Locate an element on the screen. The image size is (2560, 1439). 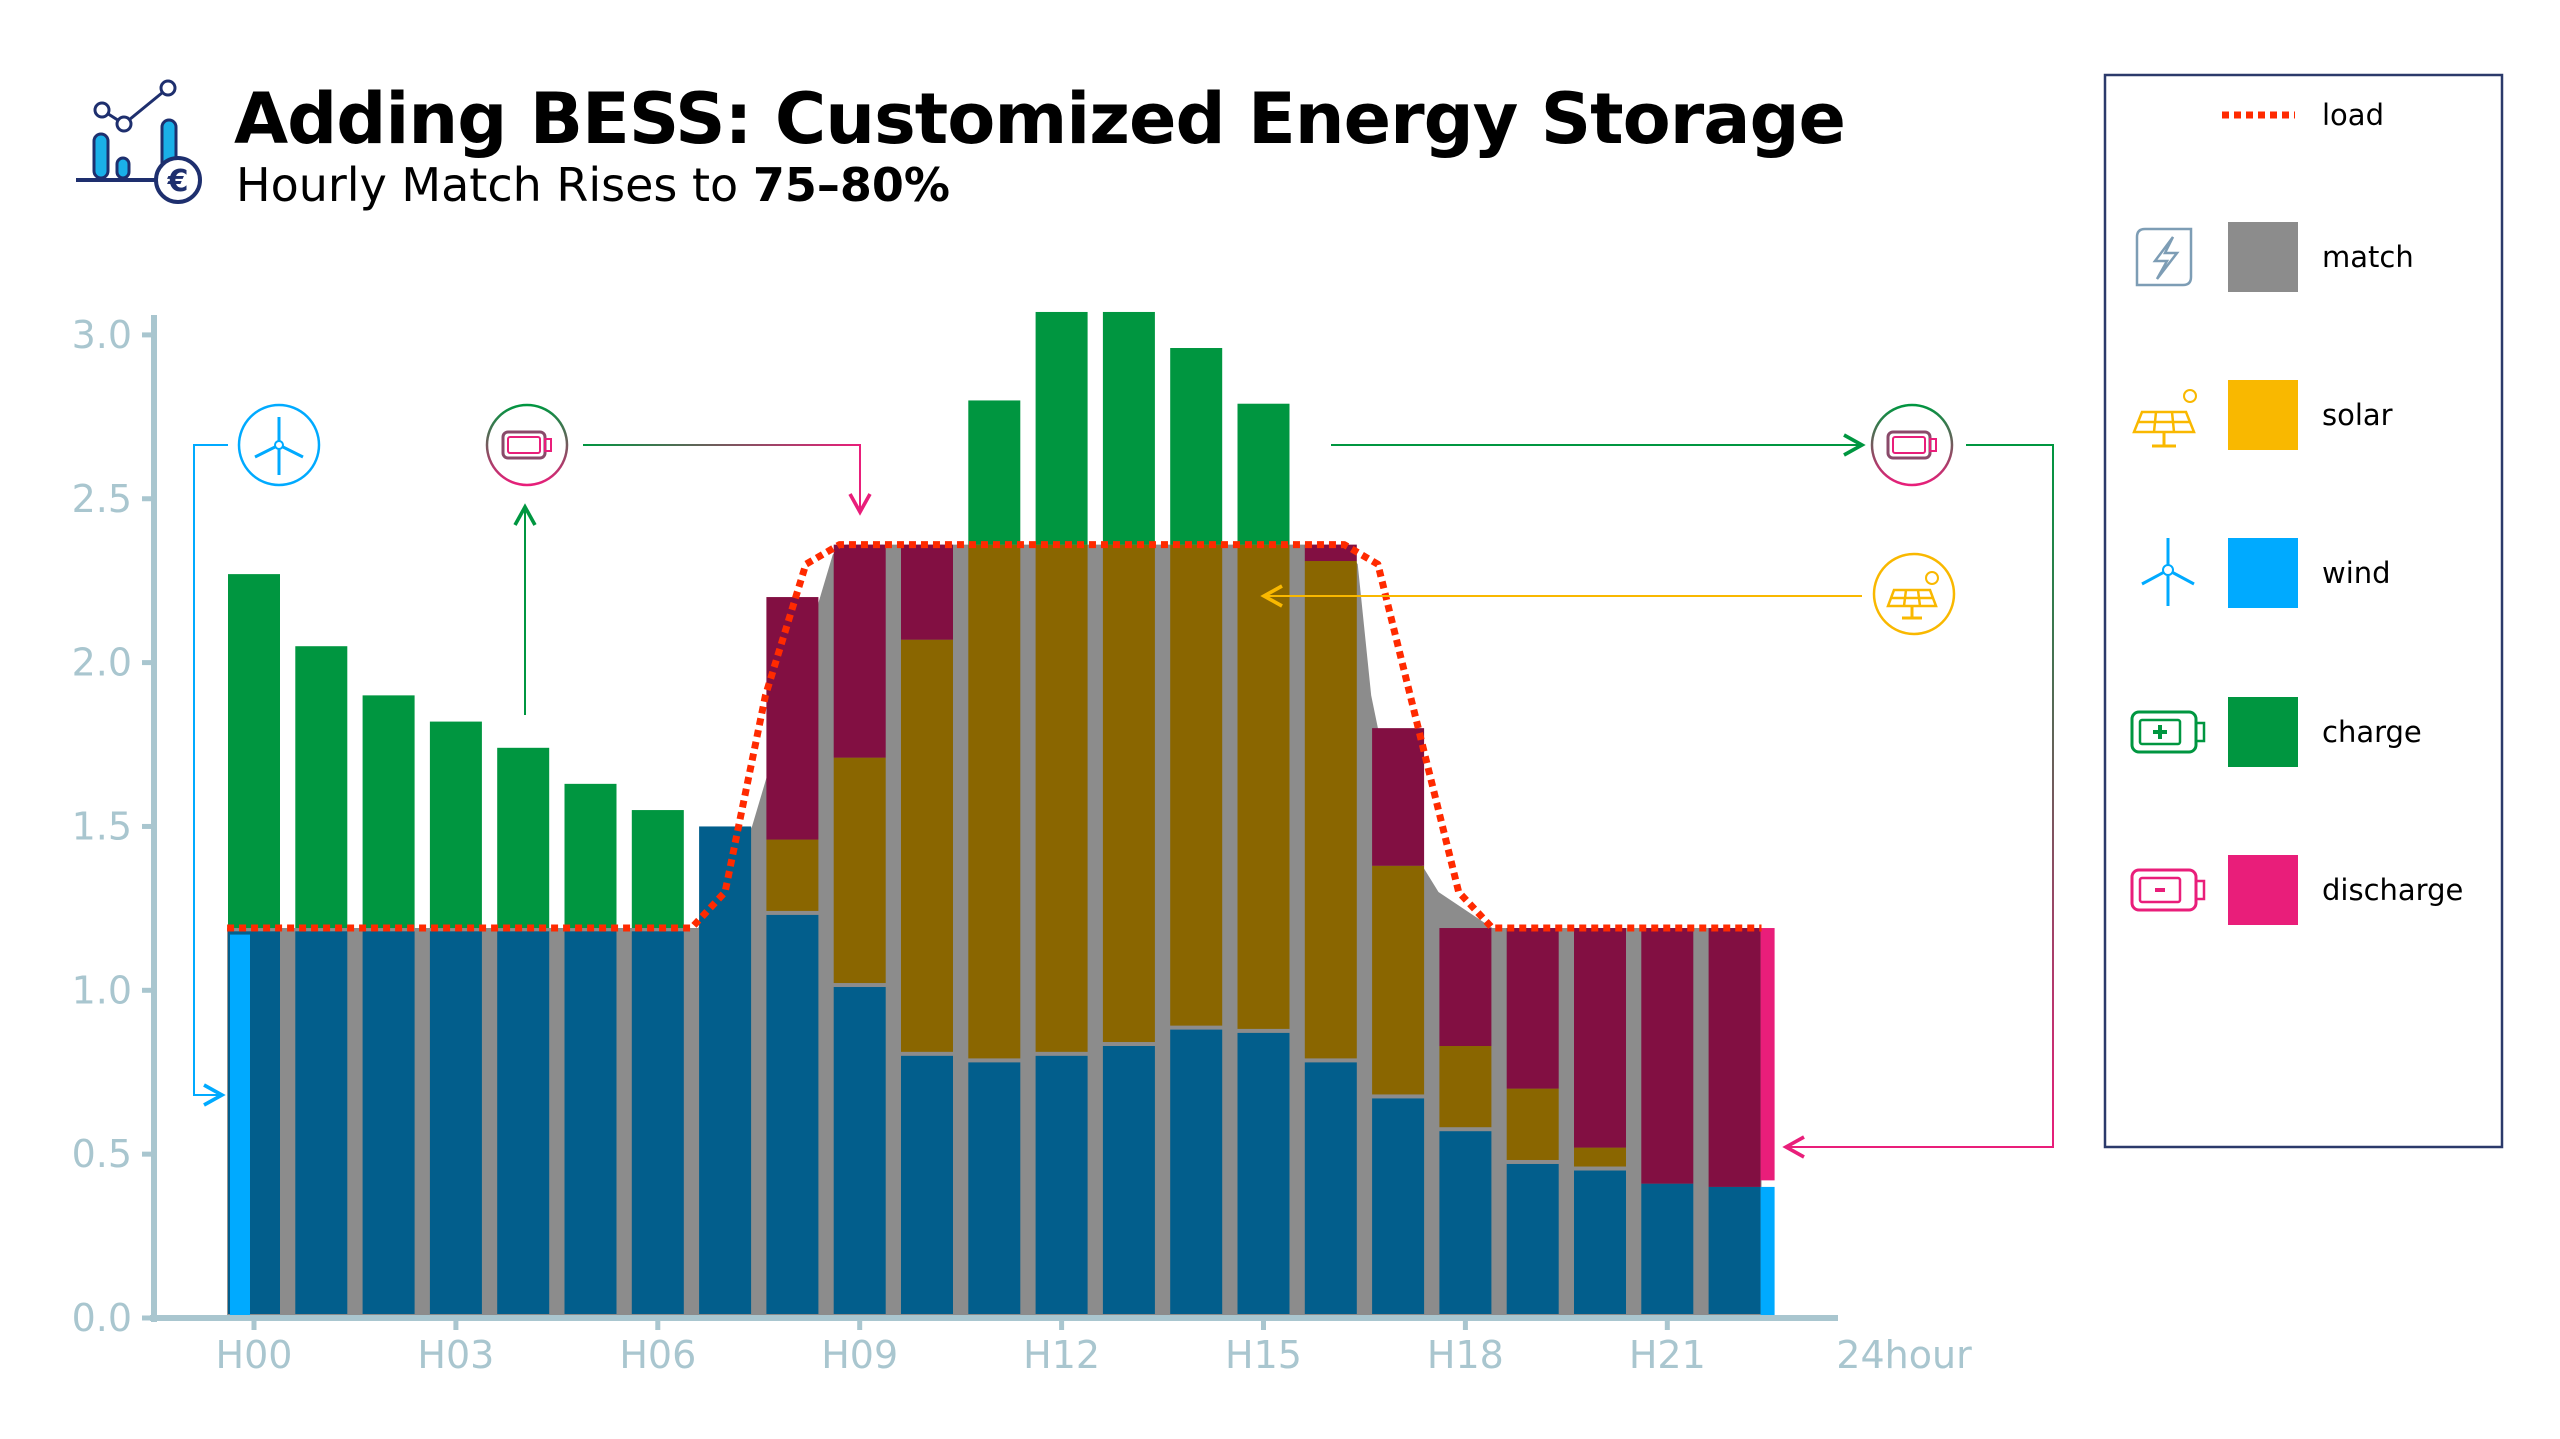
x-tick-label: H18 is located at coordinates (1465, 1355).